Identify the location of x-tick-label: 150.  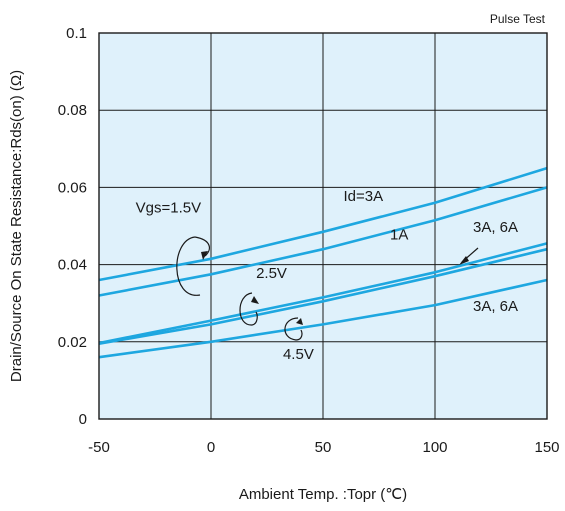
(546, 447).